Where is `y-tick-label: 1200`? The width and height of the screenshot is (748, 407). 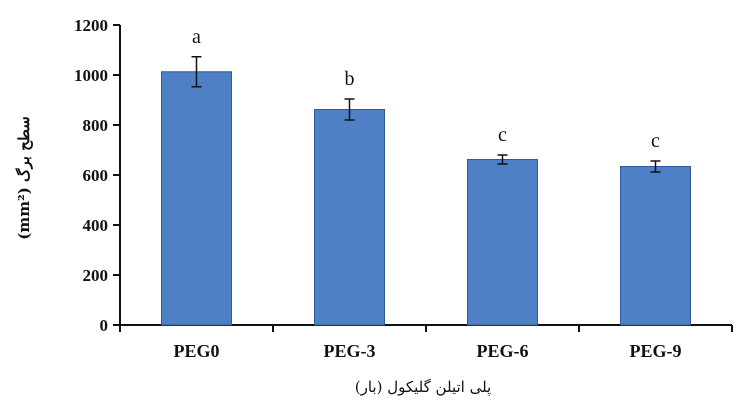
y-tick-label: 1200 is located at coordinates (91, 25).